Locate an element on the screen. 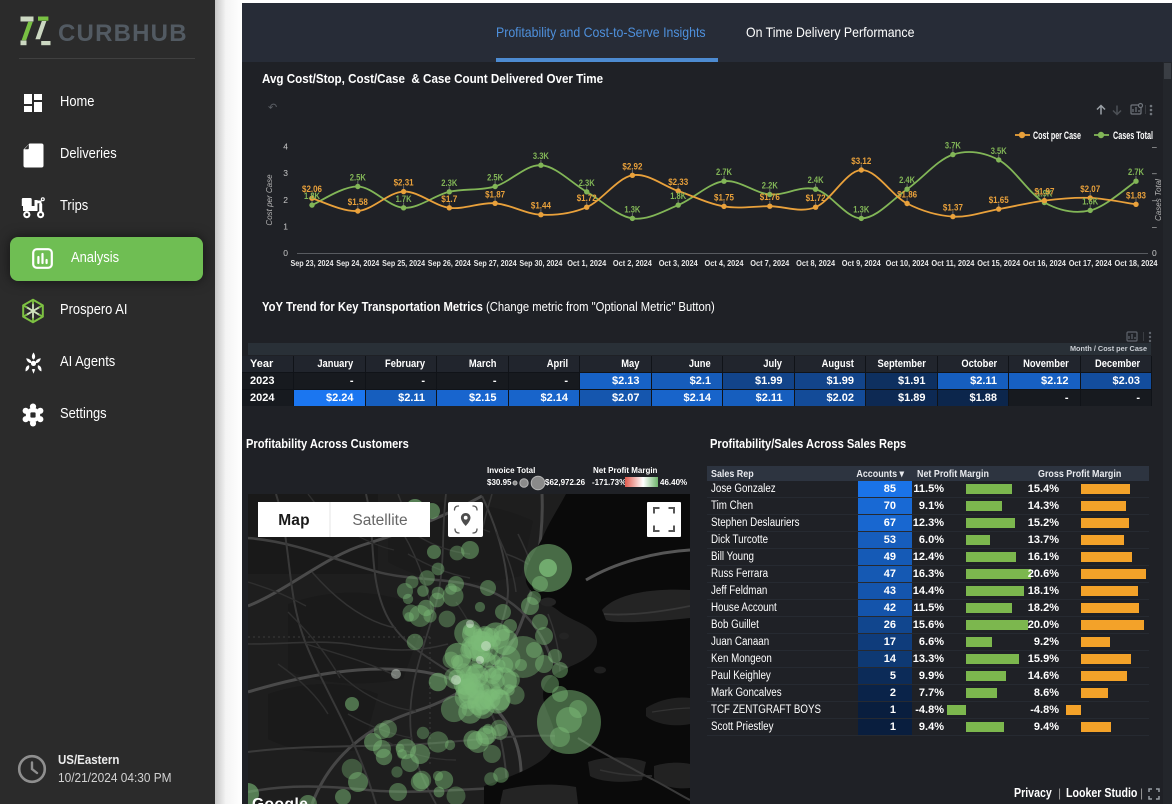 This screenshot has height=804, width=1172. svg-text: Oct 8, 2024 is located at coordinates (815, 263).